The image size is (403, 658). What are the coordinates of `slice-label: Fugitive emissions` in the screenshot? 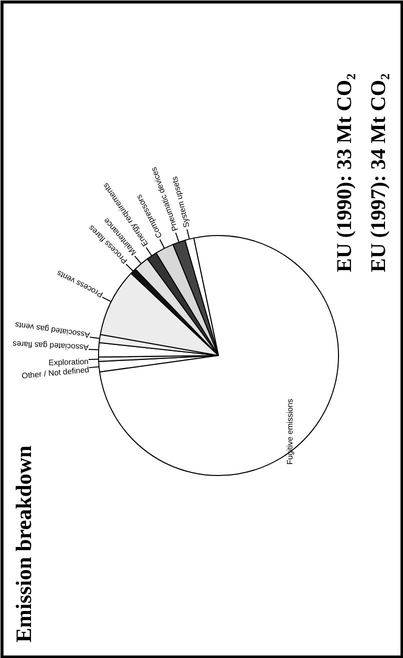 It's located at (289, 431).